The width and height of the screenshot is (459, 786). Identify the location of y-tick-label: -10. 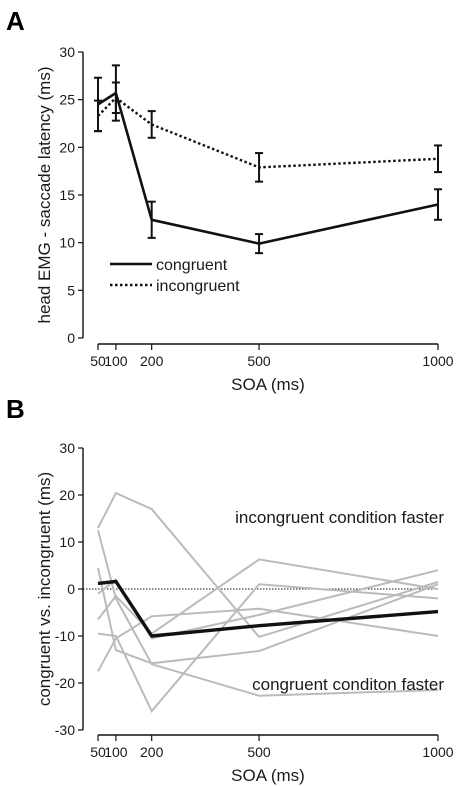
(65, 636).